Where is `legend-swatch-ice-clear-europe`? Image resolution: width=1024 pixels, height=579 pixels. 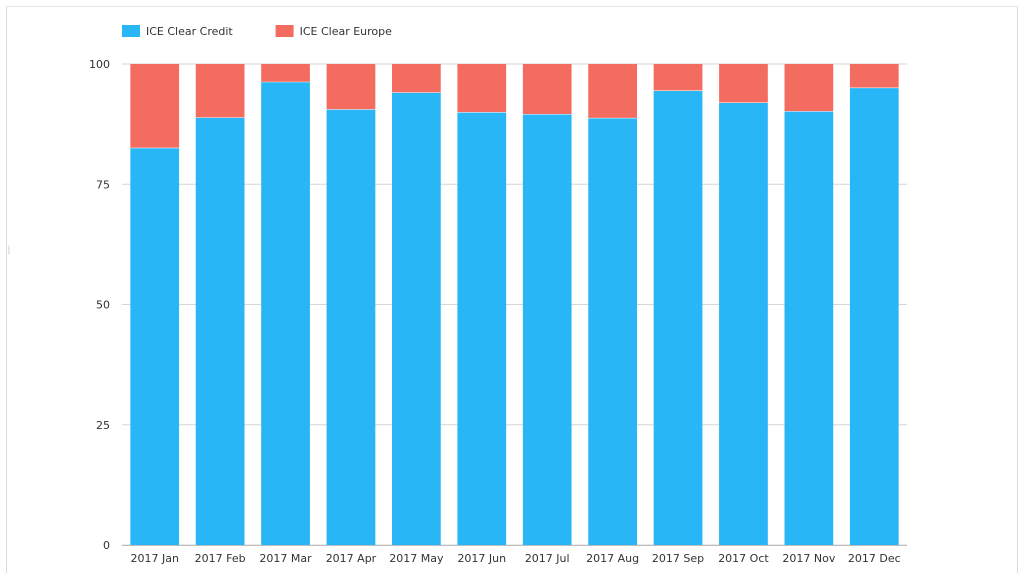 legend-swatch-ice-clear-europe is located at coordinates (284, 31).